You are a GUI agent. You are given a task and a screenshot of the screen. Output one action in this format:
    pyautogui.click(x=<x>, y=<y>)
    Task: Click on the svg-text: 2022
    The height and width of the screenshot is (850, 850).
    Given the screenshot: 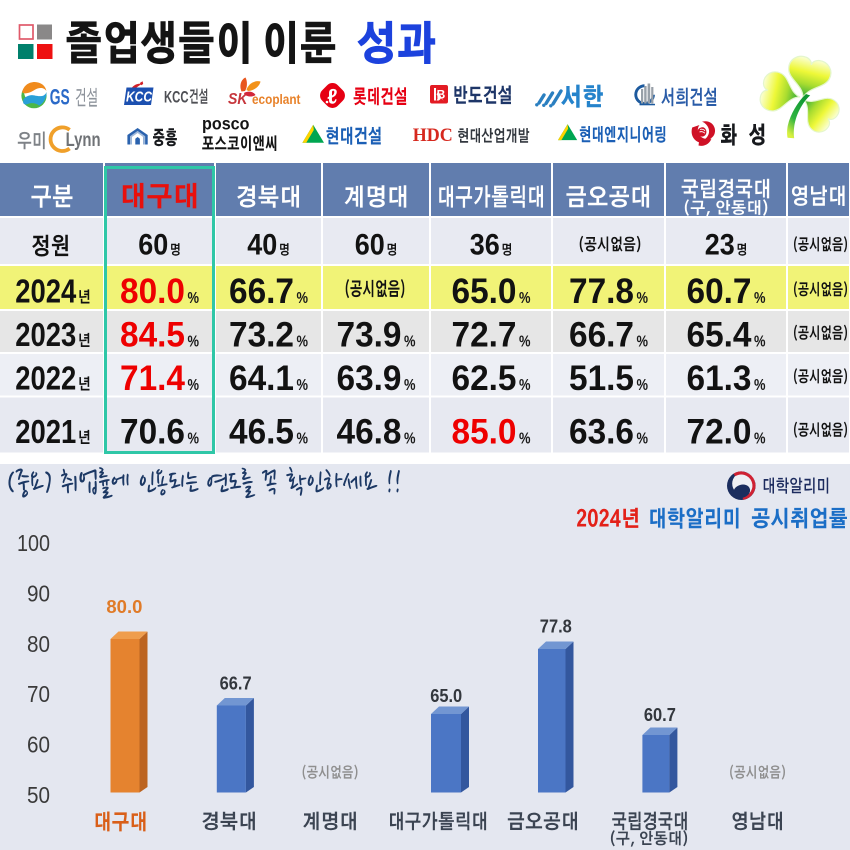 What is the action you would take?
    pyautogui.click(x=45, y=378)
    